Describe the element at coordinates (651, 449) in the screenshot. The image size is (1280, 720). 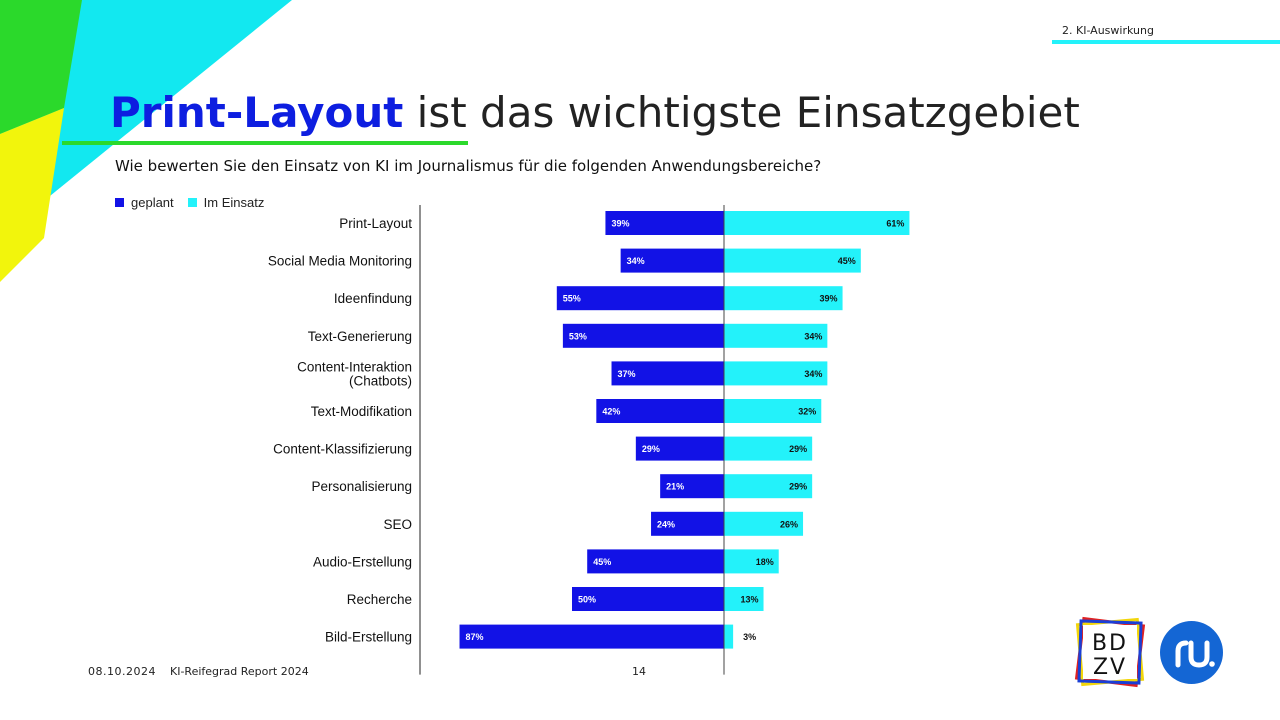
I see `data-label-planned: 29%` at that location.